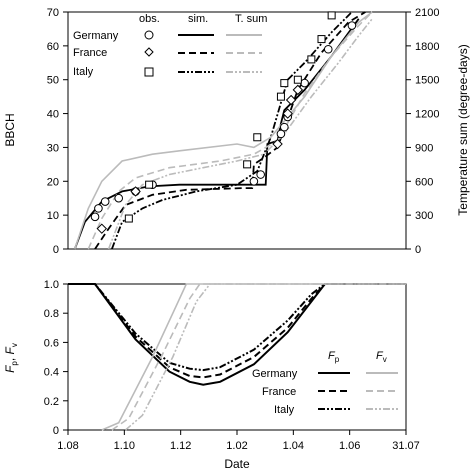  I want to click on top-legend: obs. sim. T. sum Germany France Italy, so click(170, 45).